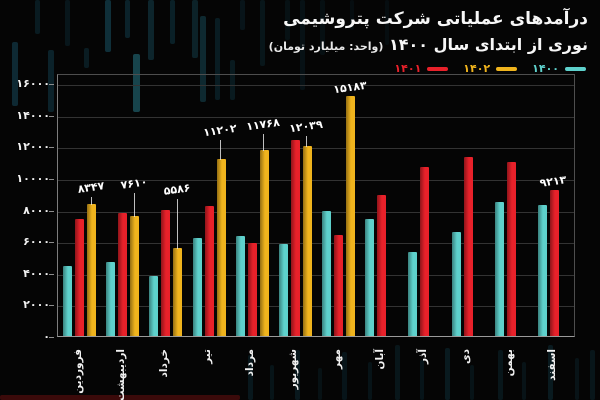  What do you see at coordinates (379, 359) in the screenshot?
I see `x-axis-label: آبان` at bounding box center [379, 359].